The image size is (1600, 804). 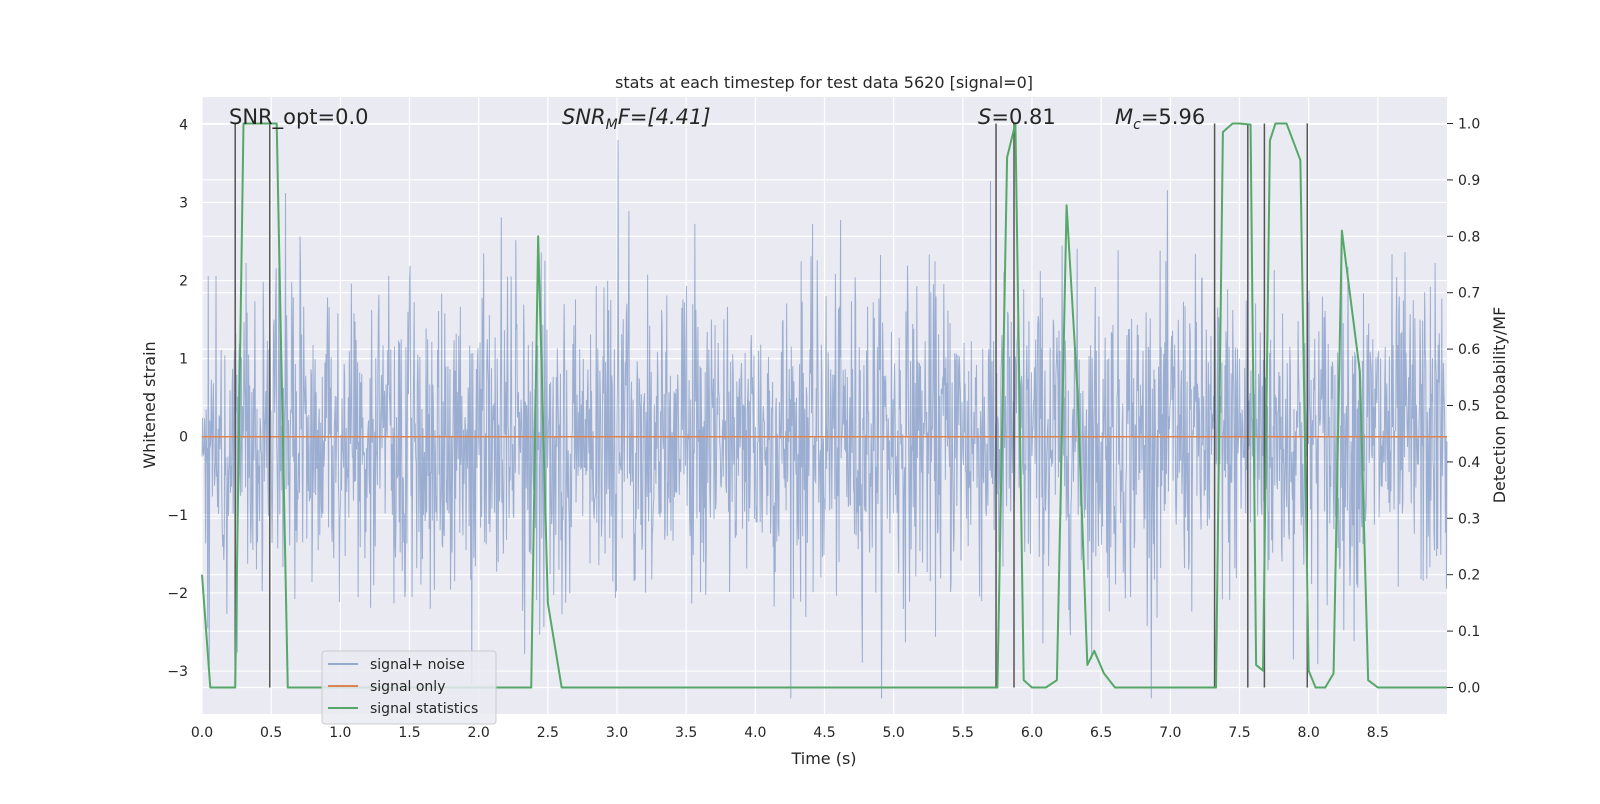 I want to click on y-right-tick-label: 0.1, so click(x=1469, y=632).